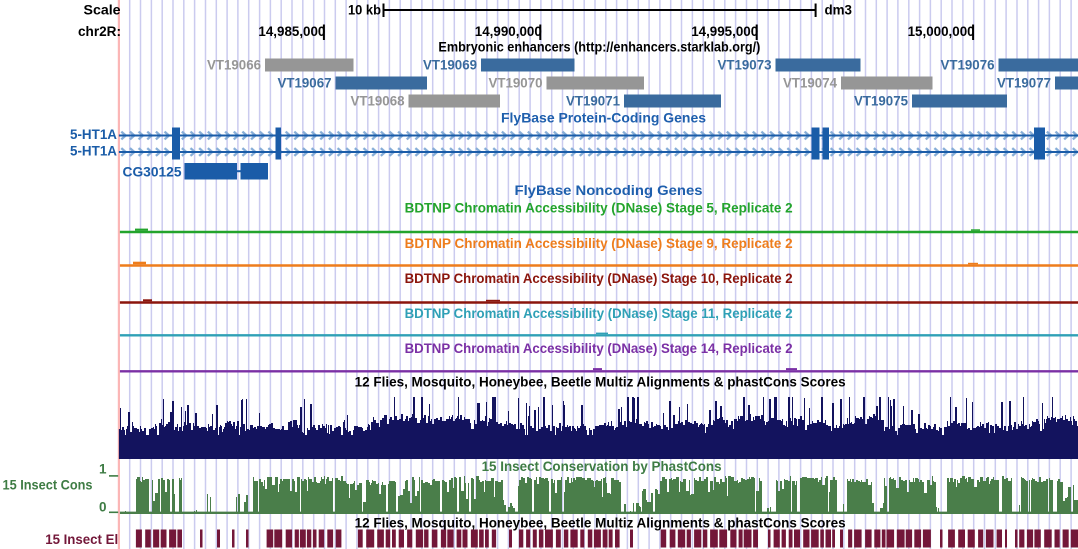  Describe the element at coordinates (152, 171) in the screenshot. I see `svg-text: CG30125` at that location.